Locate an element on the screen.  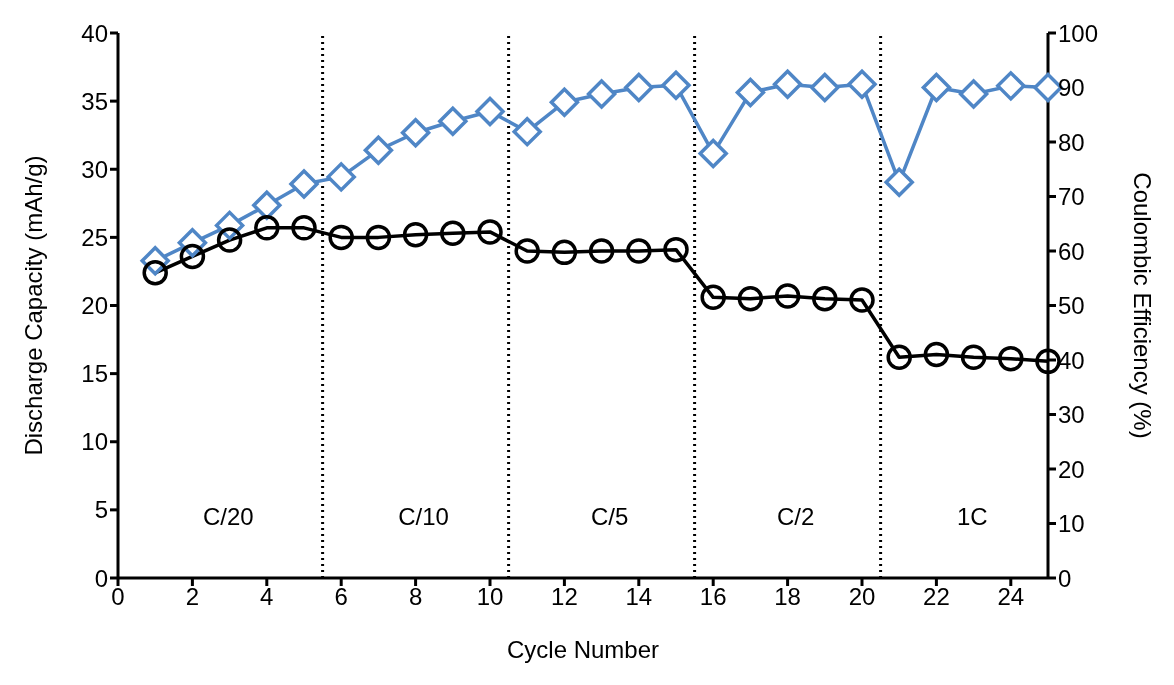
y-tick-label: 40 is located at coordinates (94, 33).